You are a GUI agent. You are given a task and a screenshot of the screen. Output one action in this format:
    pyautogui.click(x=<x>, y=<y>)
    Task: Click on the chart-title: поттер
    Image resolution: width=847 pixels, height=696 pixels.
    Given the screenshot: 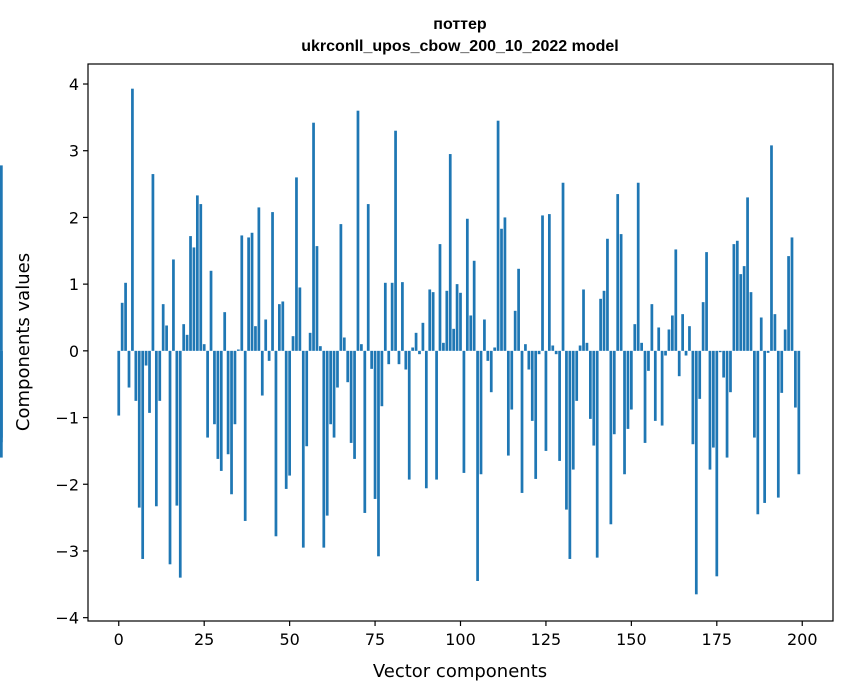 What is the action you would take?
    pyautogui.click(x=460, y=24)
    